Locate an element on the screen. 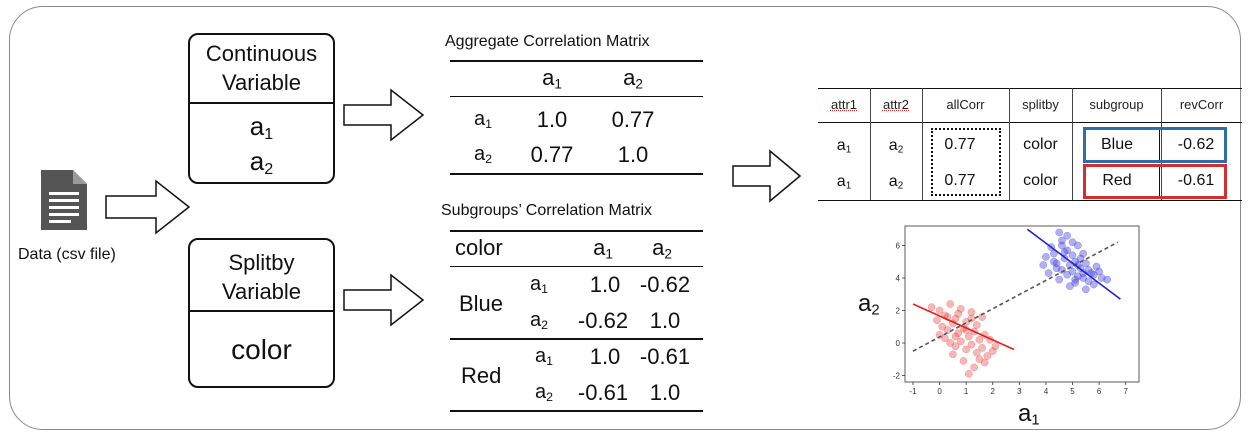 Image resolution: width=1254 pixels, height=437 pixels. subgroup-trend-line is located at coordinates (963, 327).